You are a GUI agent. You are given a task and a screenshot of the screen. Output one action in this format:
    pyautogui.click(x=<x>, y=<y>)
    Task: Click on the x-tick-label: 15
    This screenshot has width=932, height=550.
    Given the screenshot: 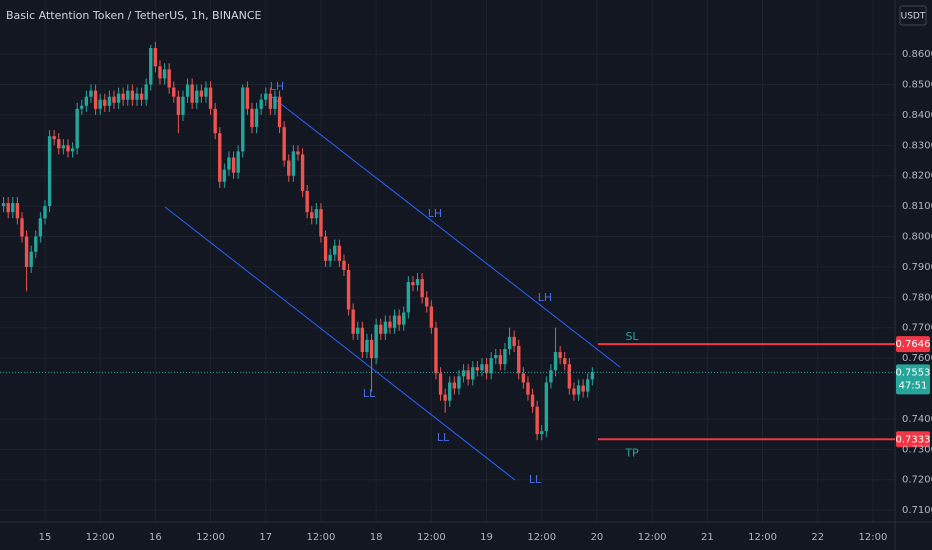 What is the action you would take?
    pyautogui.click(x=45, y=537)
    